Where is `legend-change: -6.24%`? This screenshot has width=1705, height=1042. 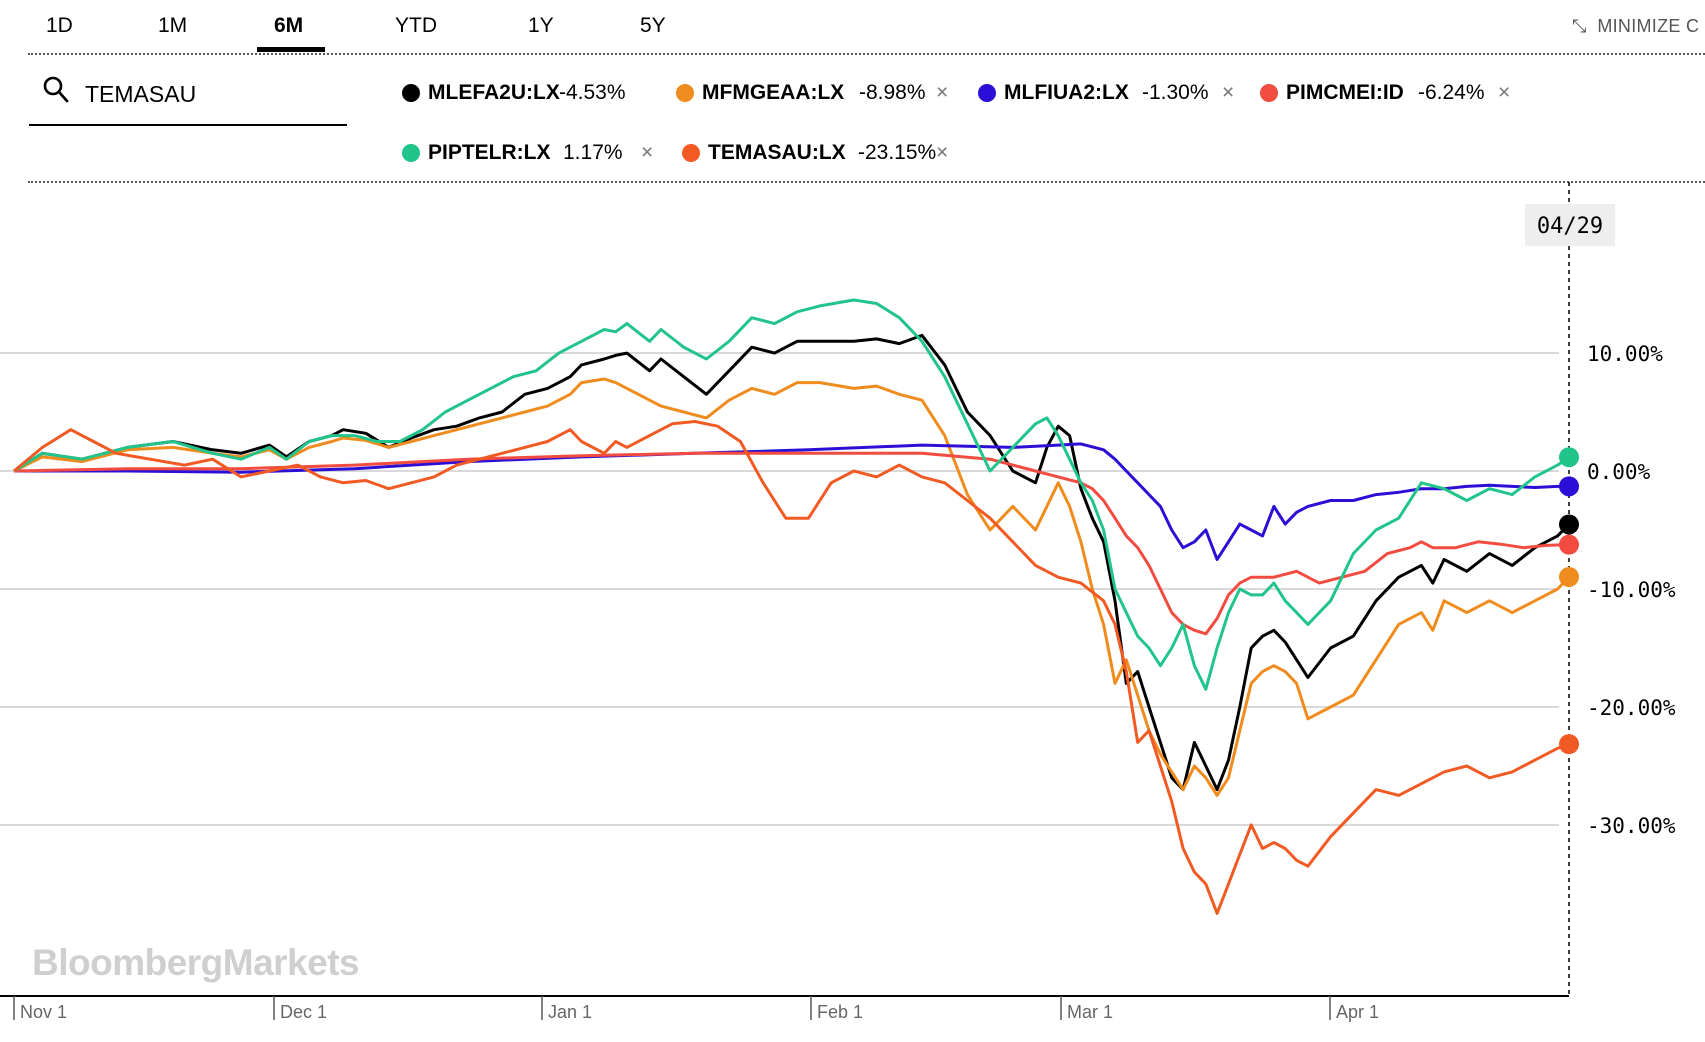 legend-change: -6.24% is located at coordinates (1451, 92).